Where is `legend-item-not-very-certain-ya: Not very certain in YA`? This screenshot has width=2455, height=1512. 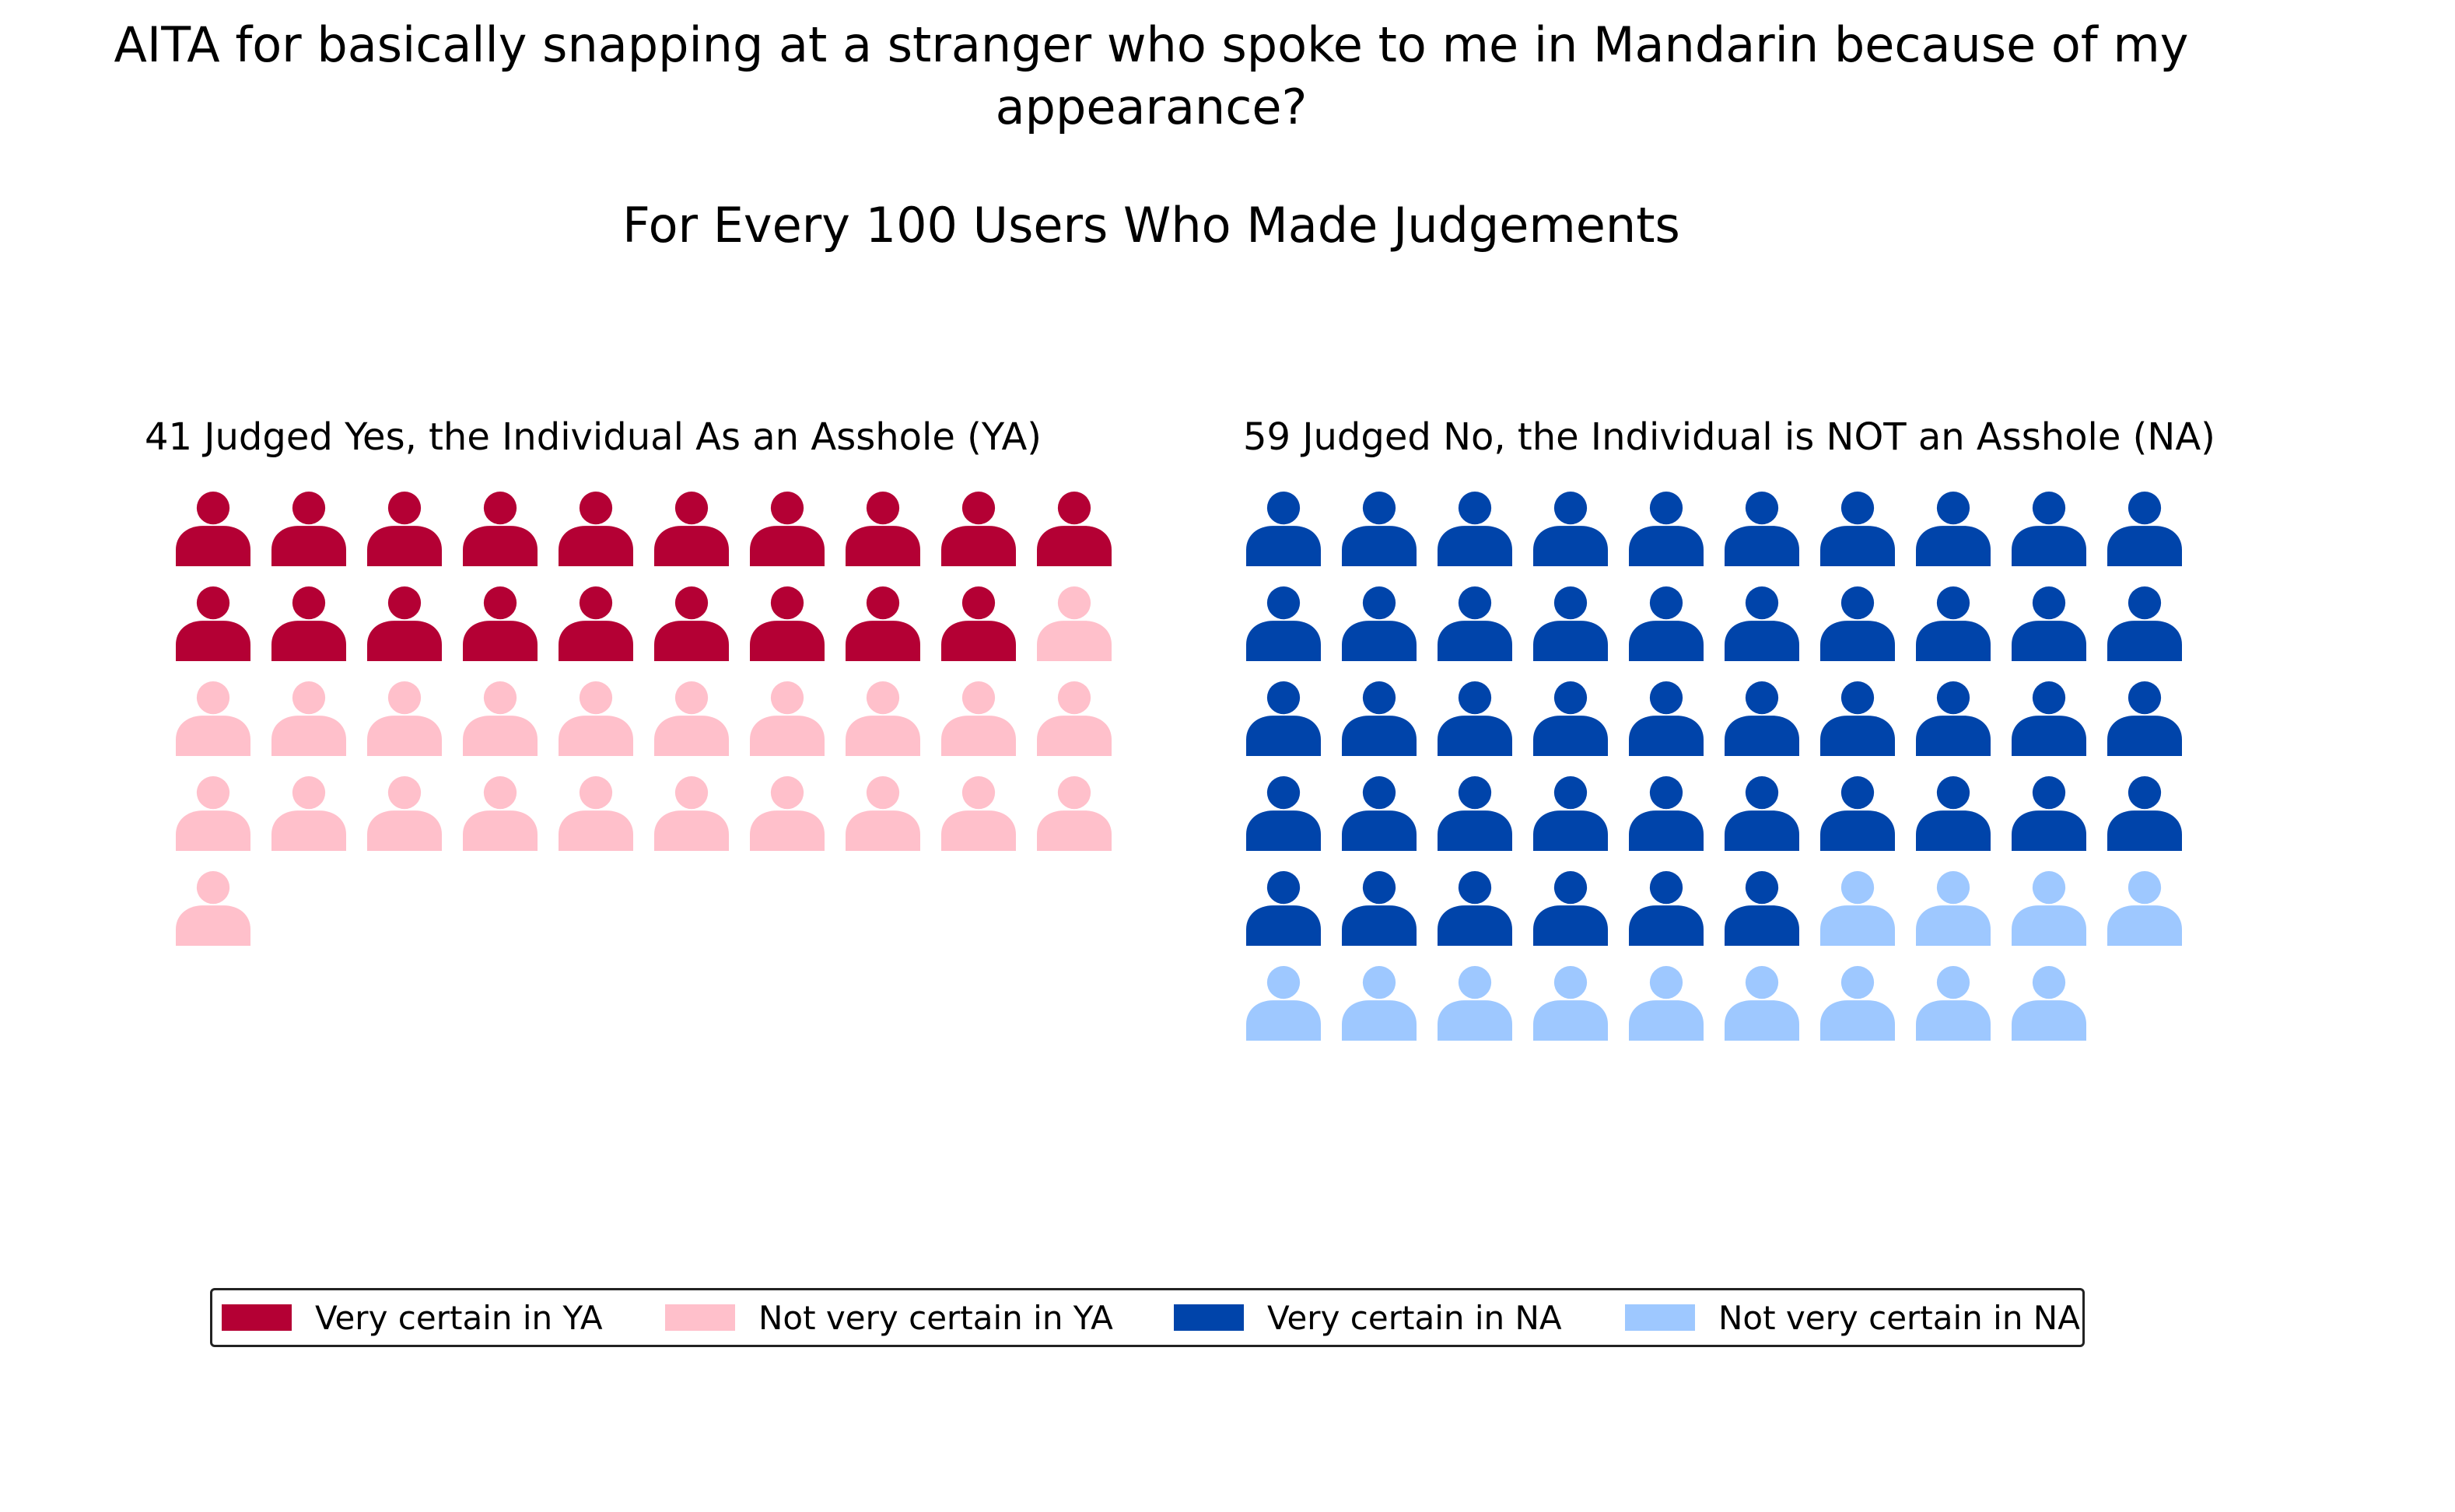 legend-item-not-very-certain-ya: Not very certain in YA is located at coordinates (889, 1318).